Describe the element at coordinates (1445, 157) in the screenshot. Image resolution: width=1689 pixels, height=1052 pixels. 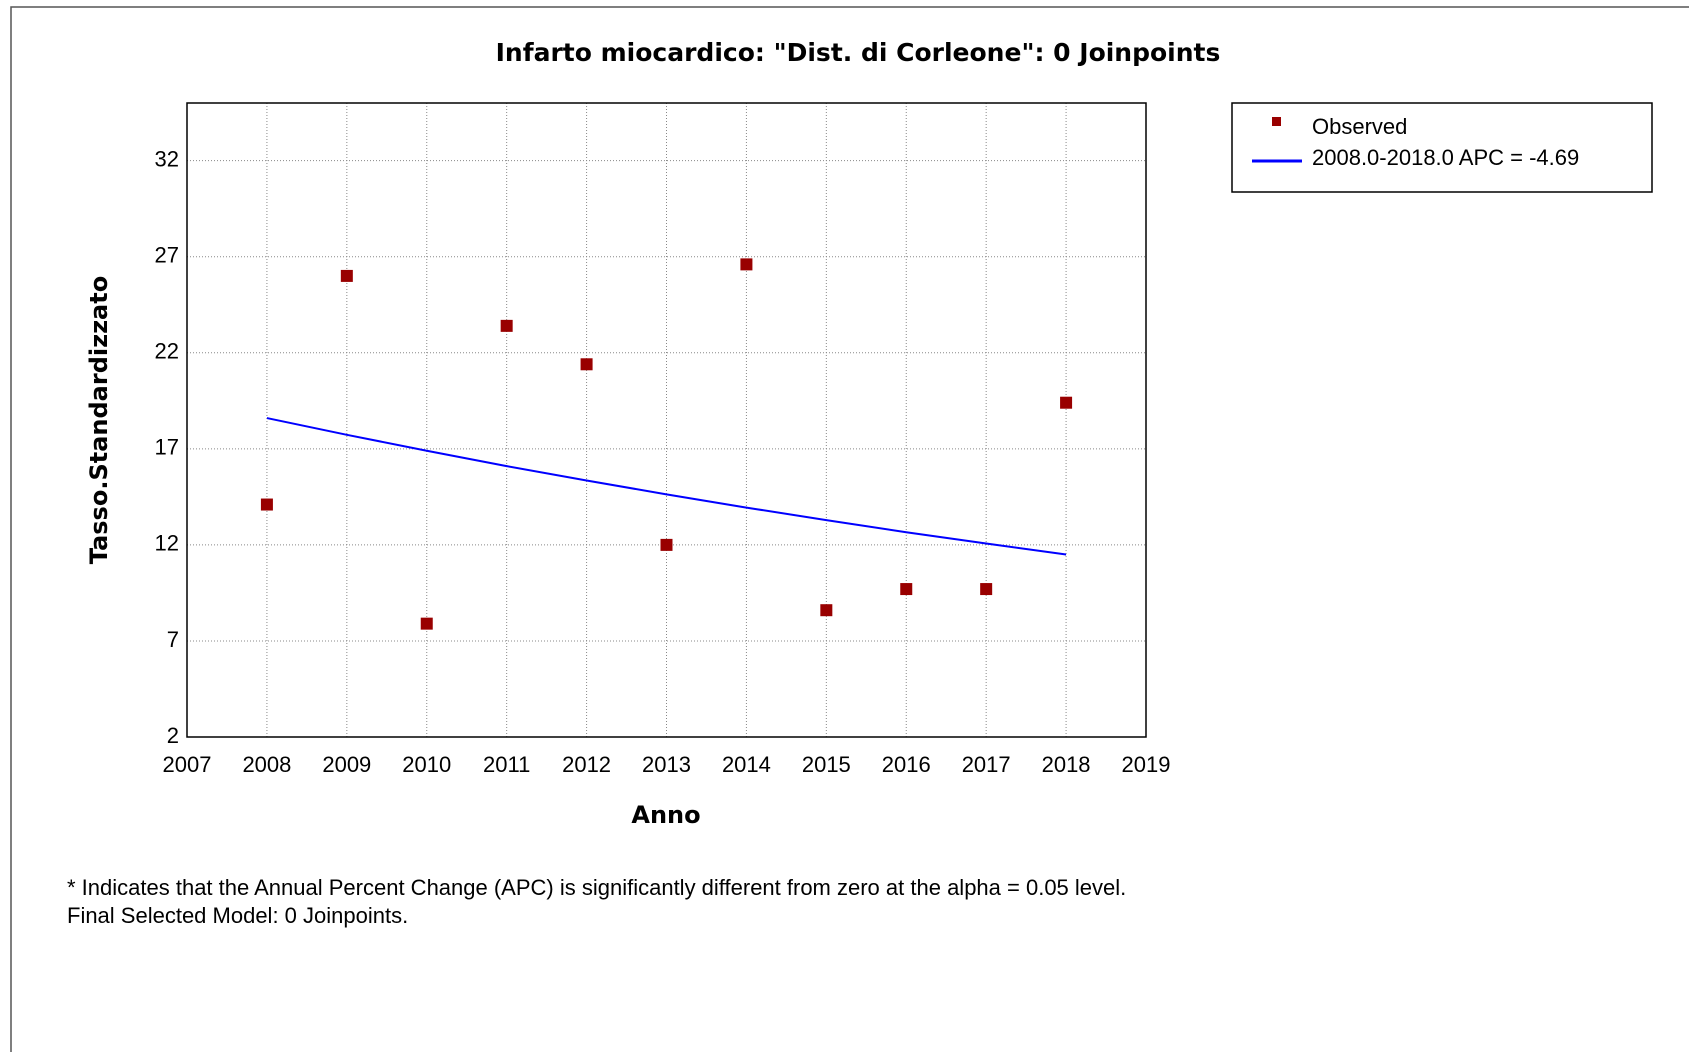
I see `legend-label: 2008.0-2018.0 APC = -4.69` at that location.